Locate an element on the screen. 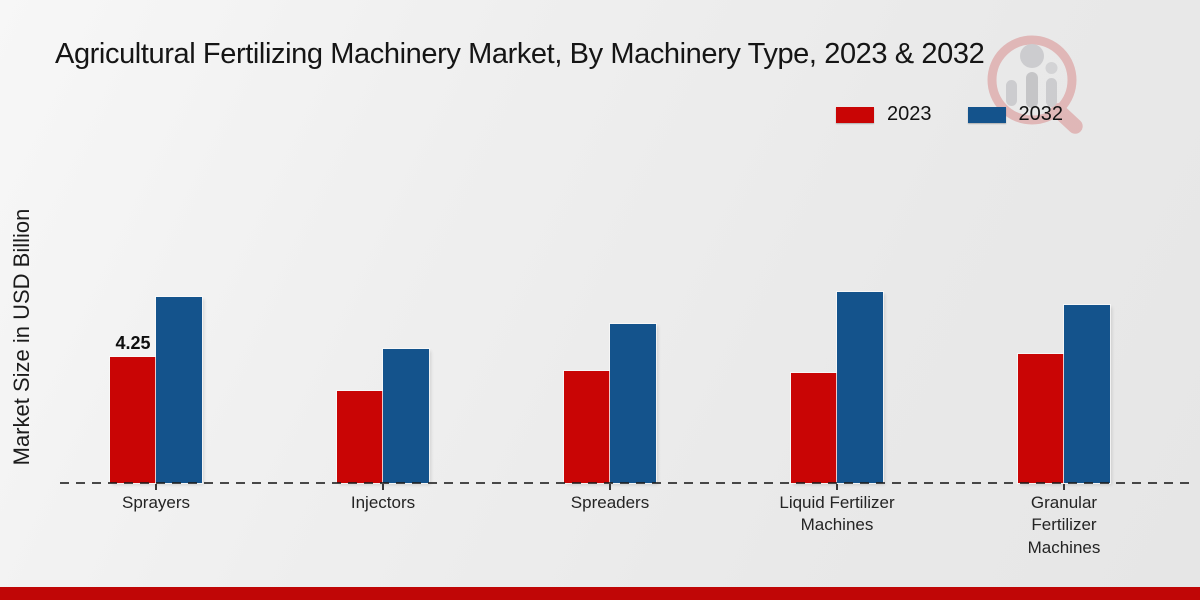  bar-2032-granular-fertilizer-machines is located at coordinates (1087, 394).